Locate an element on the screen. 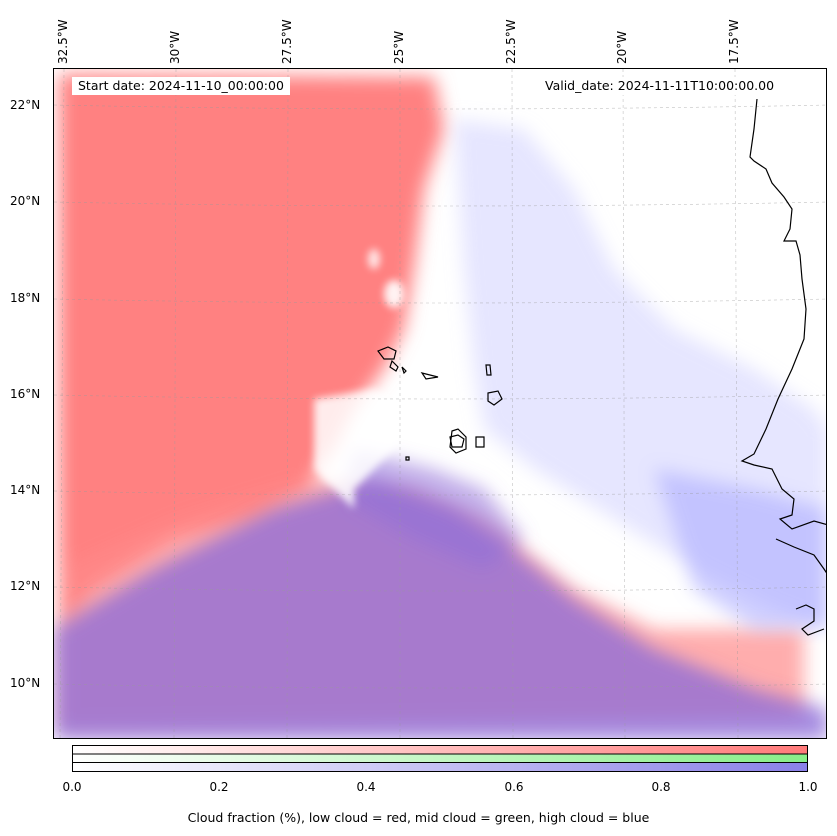 The height and width of the screenshot is (836, 837). colorbar-low is located at coordinates (440, 750).